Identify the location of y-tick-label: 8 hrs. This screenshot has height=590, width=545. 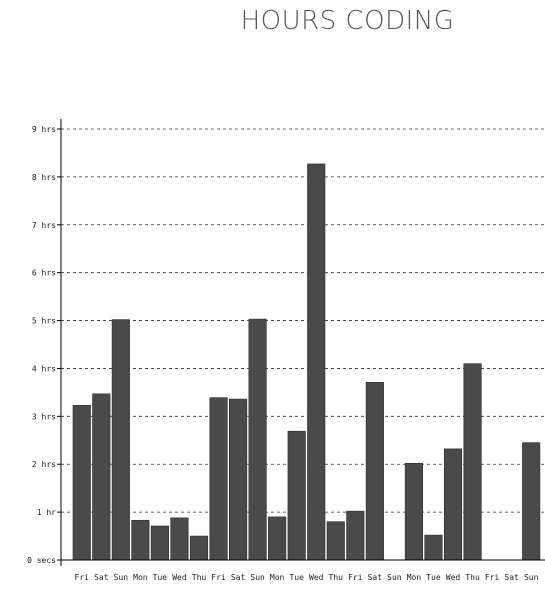
(44, 177).